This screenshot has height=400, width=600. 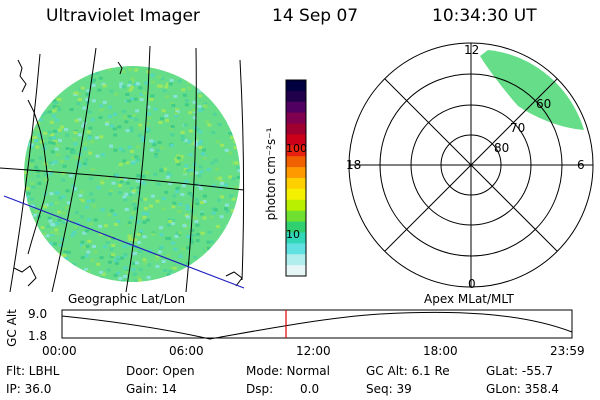 I want to click on altitude-curve, so click(x=317, y=325).